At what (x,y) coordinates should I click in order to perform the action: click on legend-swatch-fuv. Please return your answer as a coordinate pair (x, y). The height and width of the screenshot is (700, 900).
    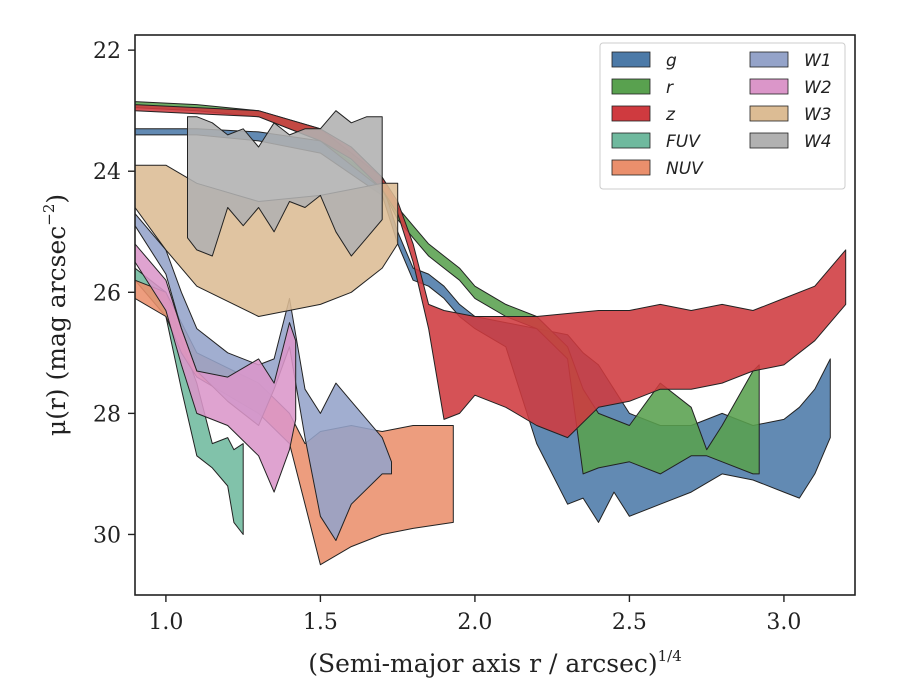
    Looking at the image, I should click on (631, 140).